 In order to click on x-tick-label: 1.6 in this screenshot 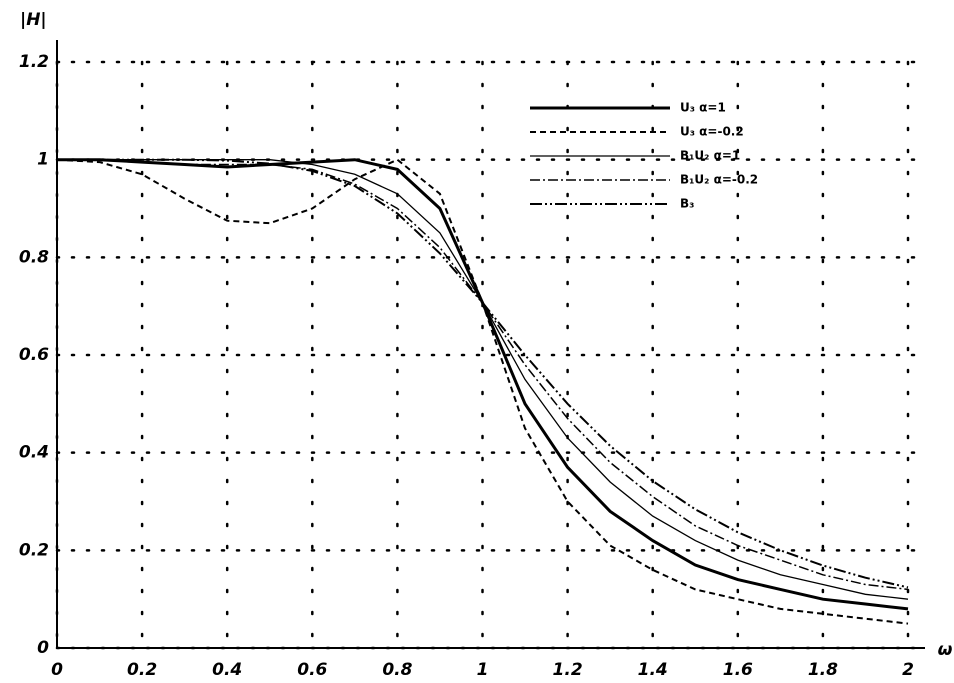, I will do `click(738, 670)`.